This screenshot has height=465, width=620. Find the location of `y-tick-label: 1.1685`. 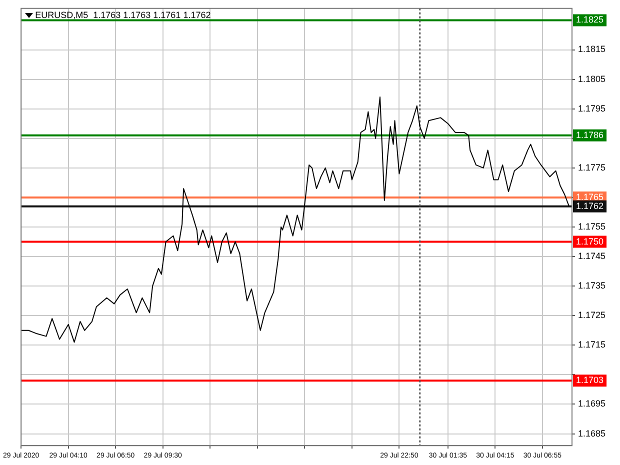

y-tick-label: 1.1685 is located at coordinates (592, 433).